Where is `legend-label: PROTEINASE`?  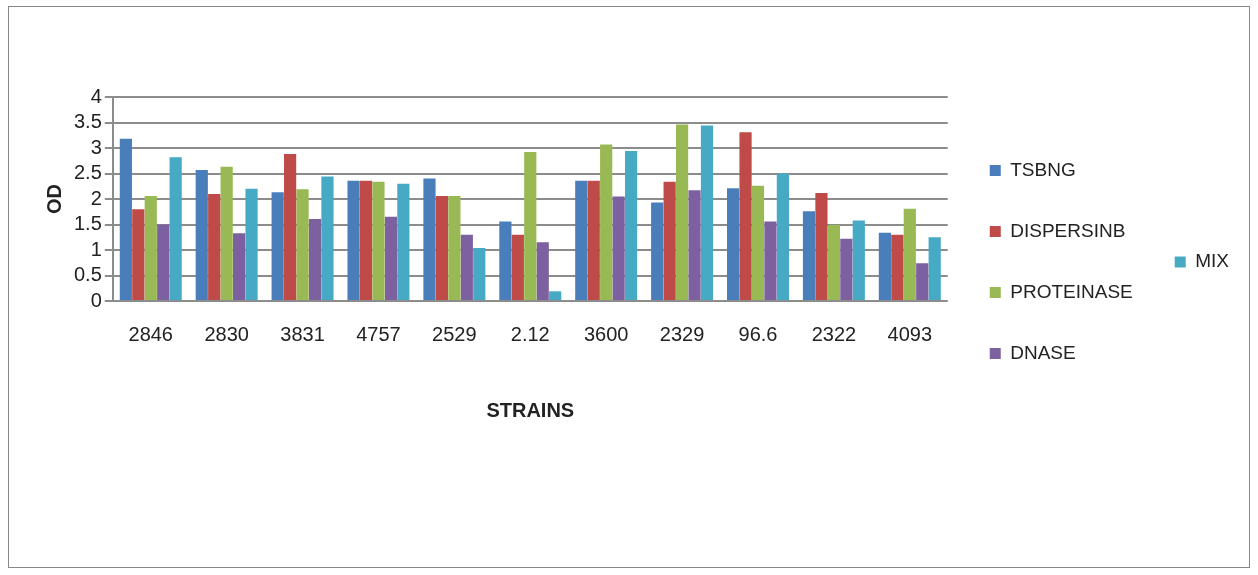
legend-label: PROTEINASE is located at coordinates (1071, 291).